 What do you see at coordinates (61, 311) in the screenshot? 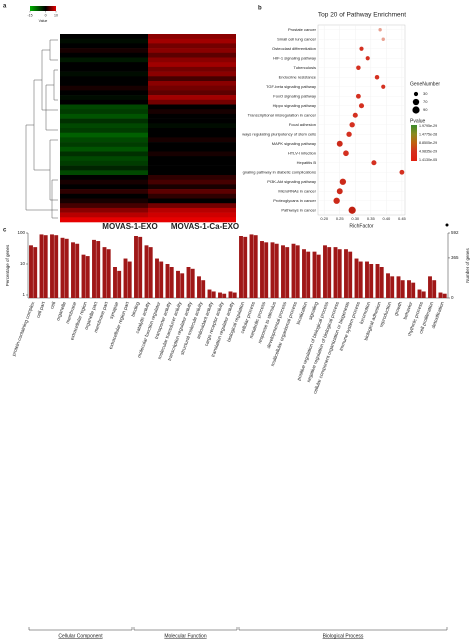
I see `x-tick-label: organelle` at bounding box center [61, 311].